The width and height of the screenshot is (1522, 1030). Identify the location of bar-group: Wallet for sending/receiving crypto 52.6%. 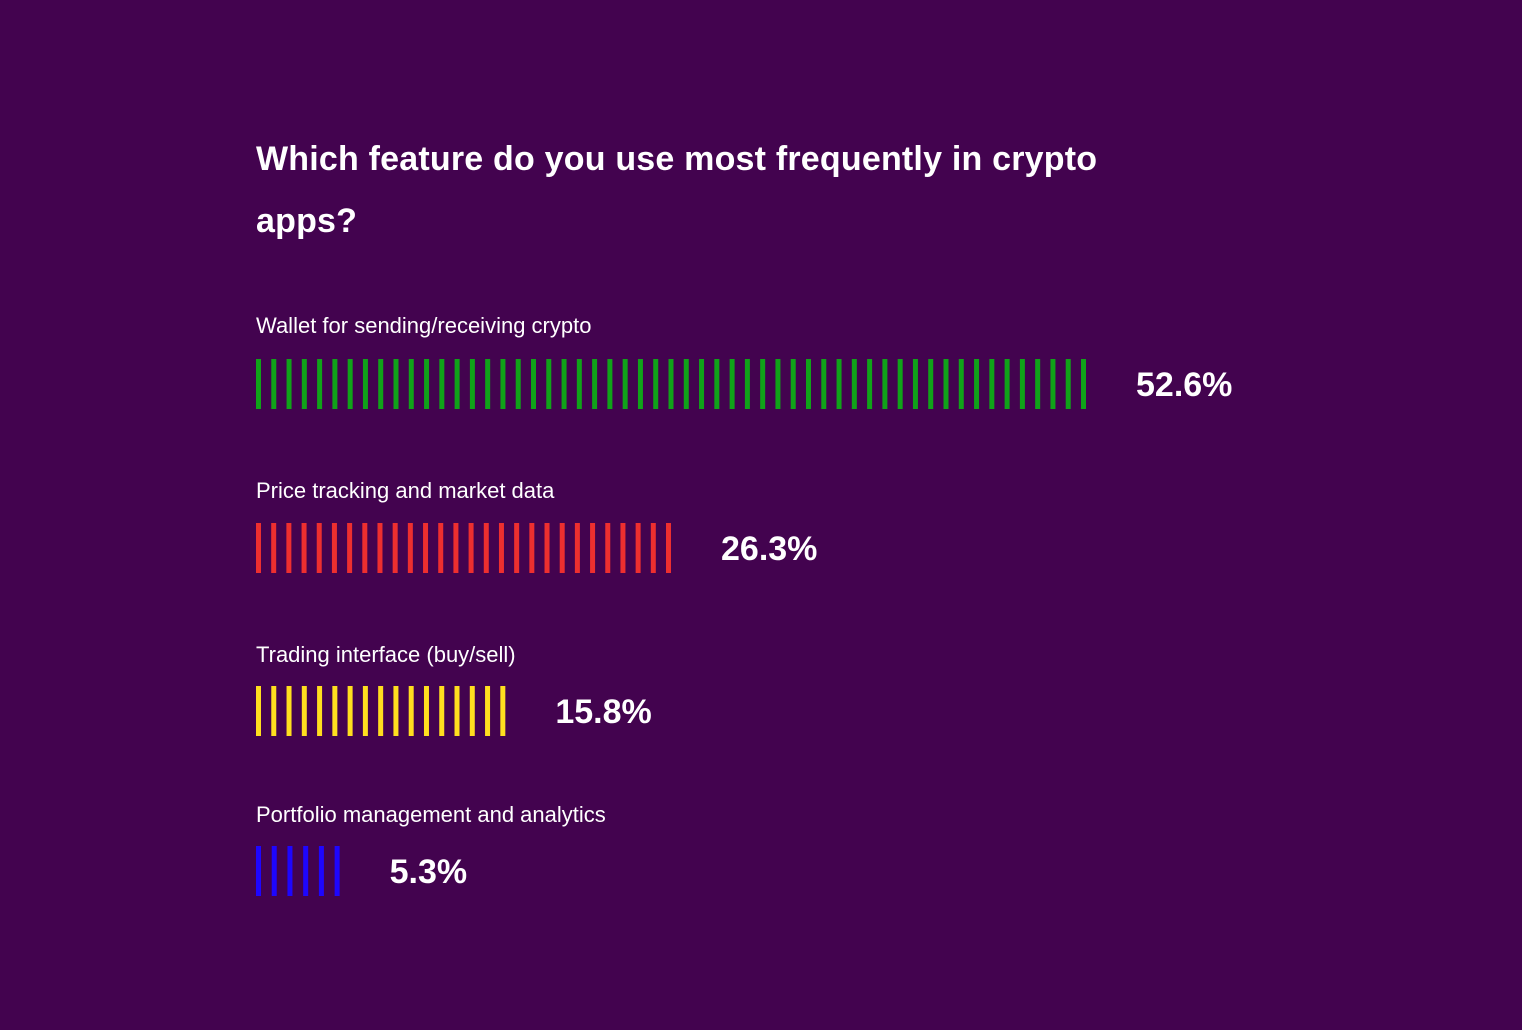
(744, 361).